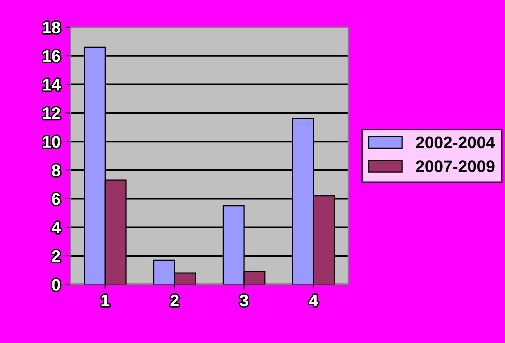  I want to click on x-tick-label: 1, so click(106, 300).